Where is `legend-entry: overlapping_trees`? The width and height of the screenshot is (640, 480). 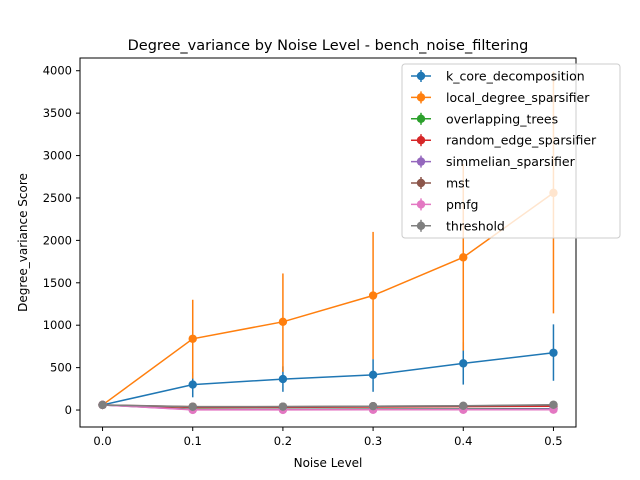 legend-entry: overlapping_trees is located at coordinates (484, 118).